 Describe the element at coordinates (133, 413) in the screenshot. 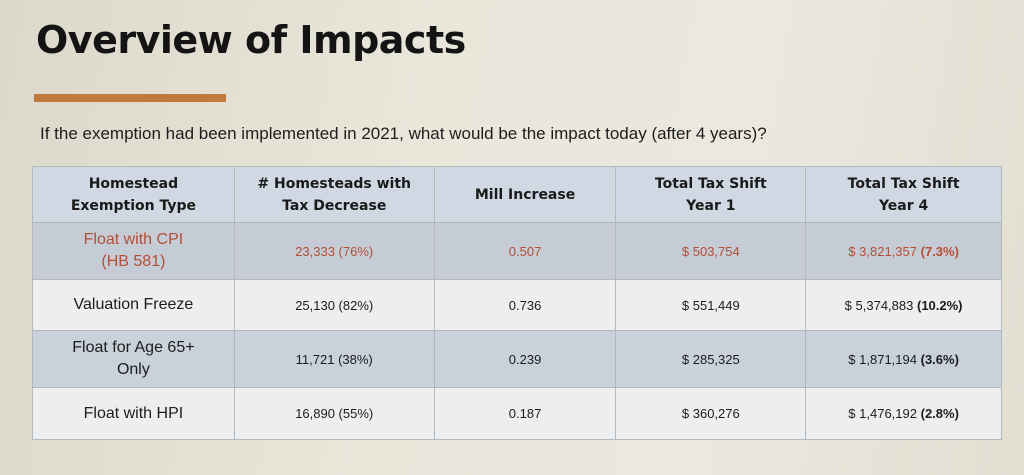

I see `cell-exemption-type: Float with HPI` at that location.